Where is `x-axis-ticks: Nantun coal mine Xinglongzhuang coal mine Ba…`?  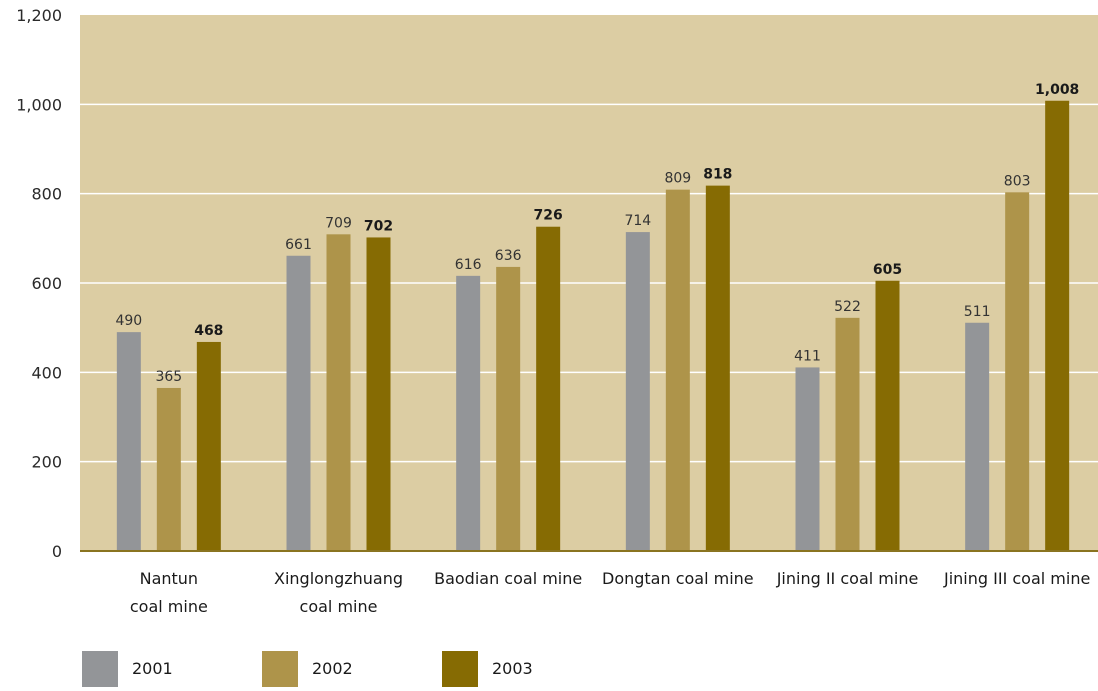 x-axis-ticks: Nantun coal mine Xinglongzhuang coal mine Ba… is located at coordinates (610, 592).